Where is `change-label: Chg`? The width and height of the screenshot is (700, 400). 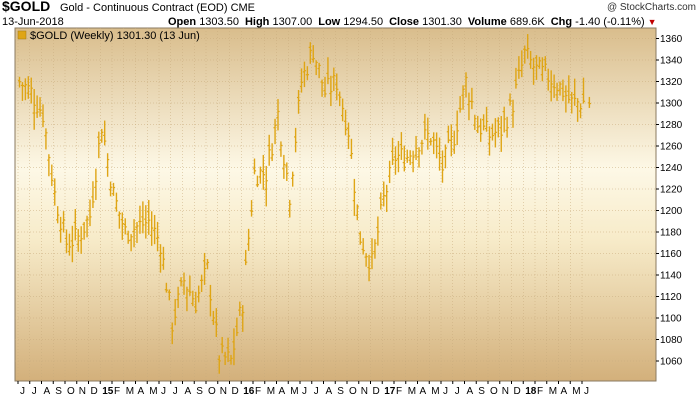 change-label: Chg is located at coordinates (561, 22).